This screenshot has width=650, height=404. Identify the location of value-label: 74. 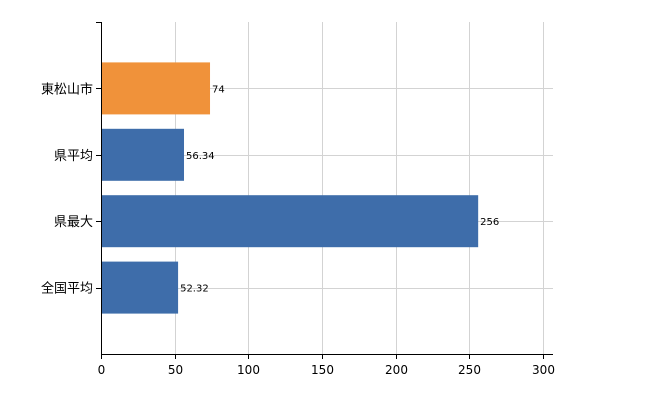
(218, 89).